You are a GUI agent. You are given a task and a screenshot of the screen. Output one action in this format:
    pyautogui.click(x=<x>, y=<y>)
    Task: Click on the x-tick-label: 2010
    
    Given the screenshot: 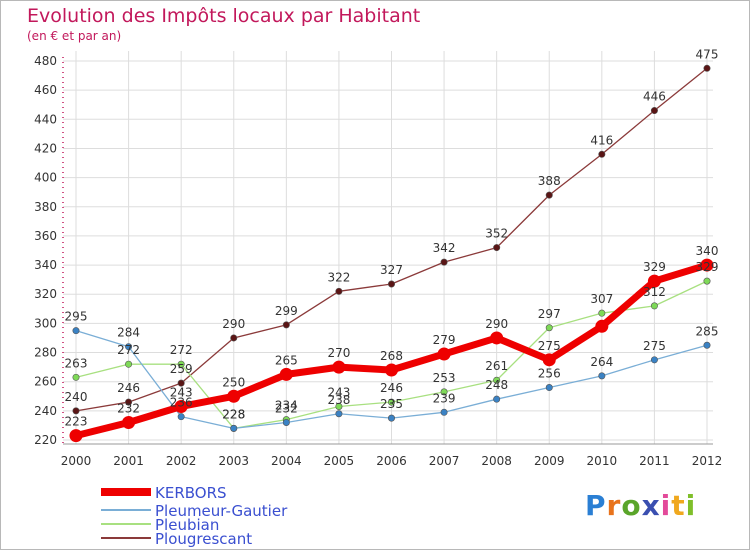 What is the action you would take?
    pyautogui.click(x=602, y=461)
    